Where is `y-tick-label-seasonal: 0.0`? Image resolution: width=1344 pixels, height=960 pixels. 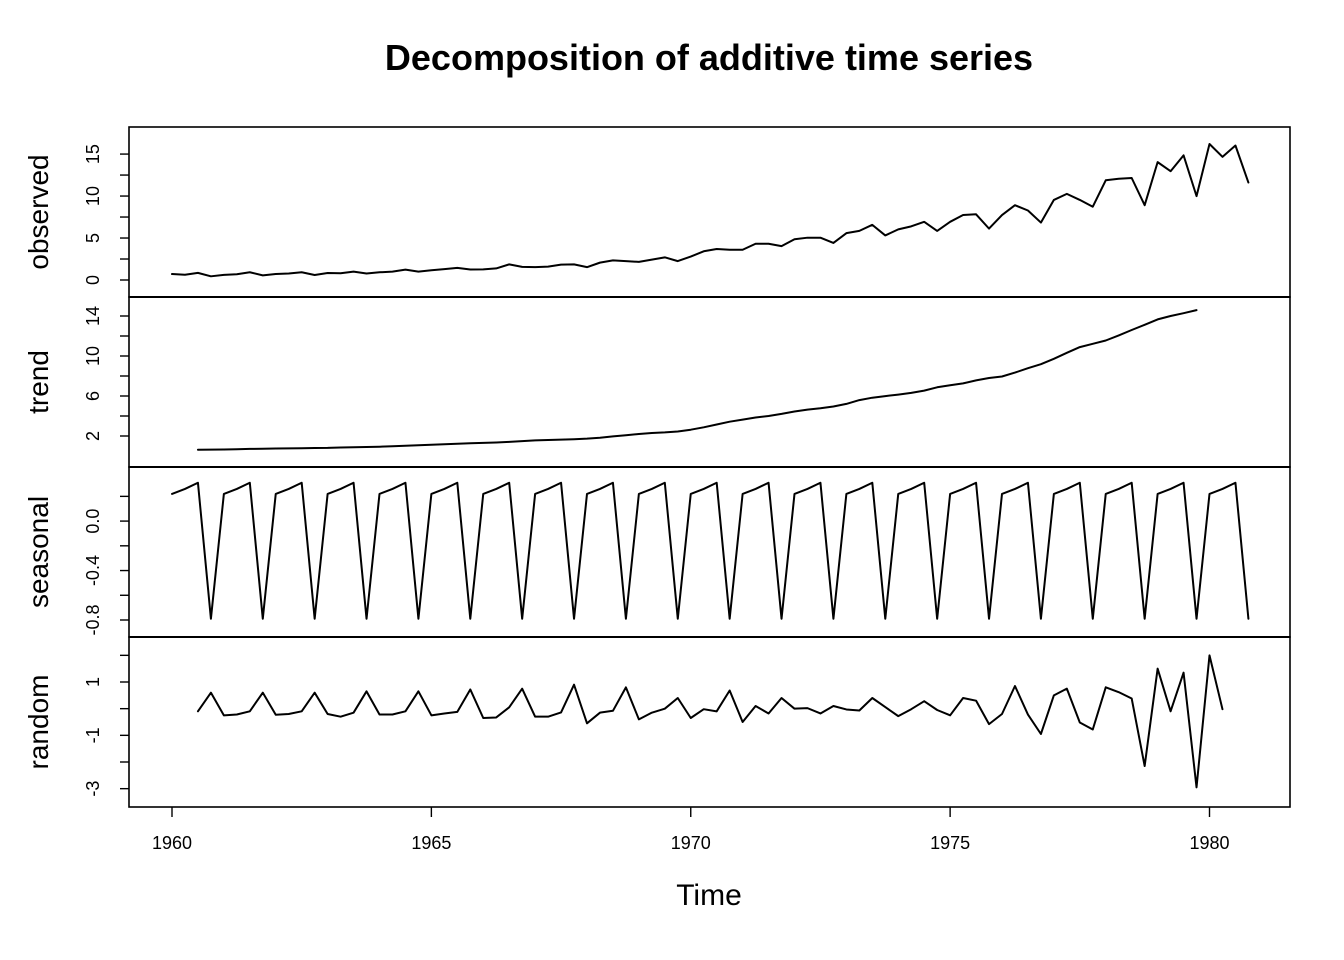 y-tick-label-seasonal: 0.0 is located at coordinates (93, 521).